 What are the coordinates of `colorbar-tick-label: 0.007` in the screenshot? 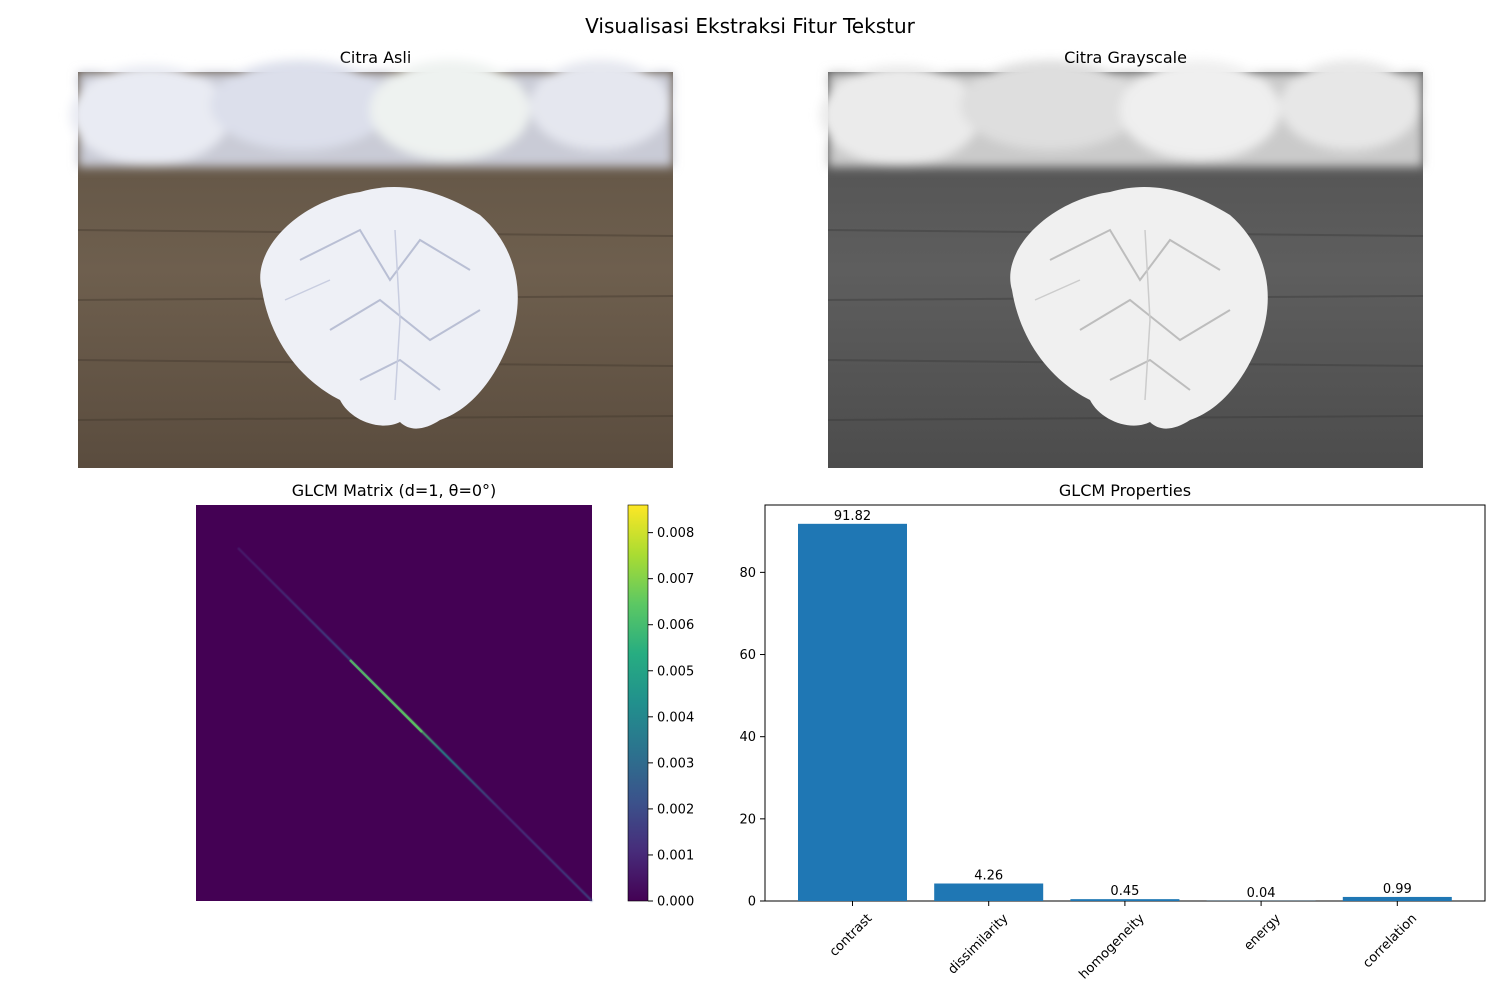 It's located at (675, 579).